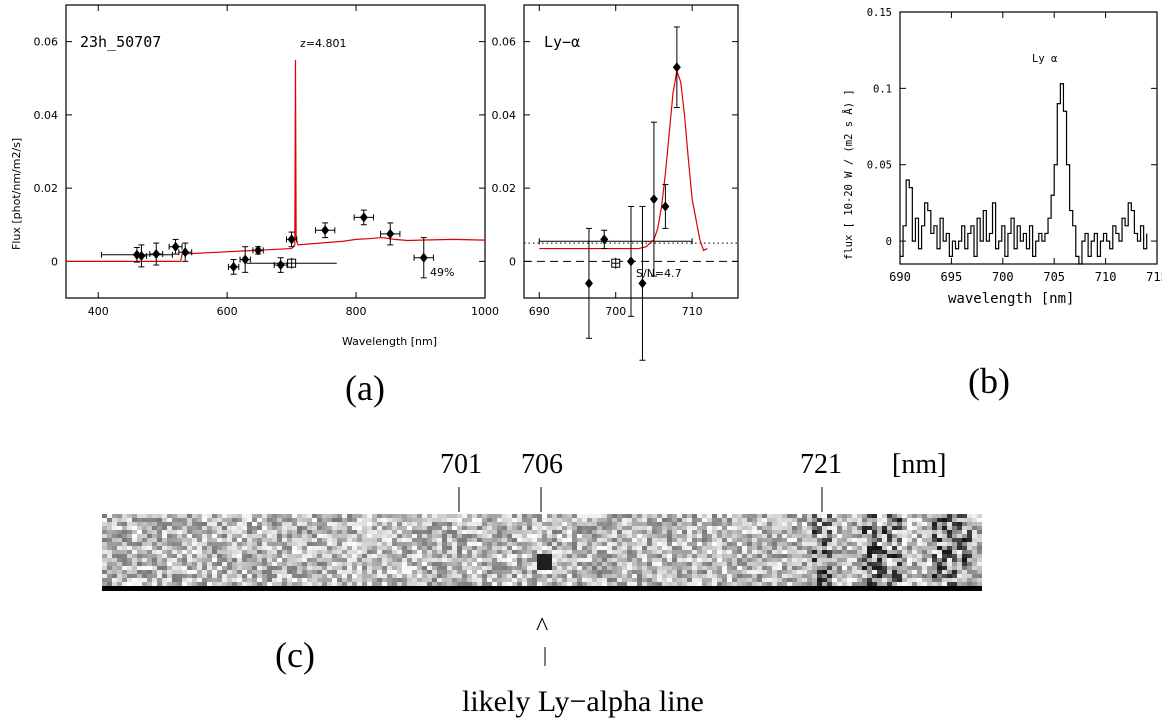 The height and width of the screenshot is (726, 1162). What do you see at coordinates (504, 115) in the screenshot?
I see `panel-a-right-ytick-label: 0.04` at bounding box center [504, 115].